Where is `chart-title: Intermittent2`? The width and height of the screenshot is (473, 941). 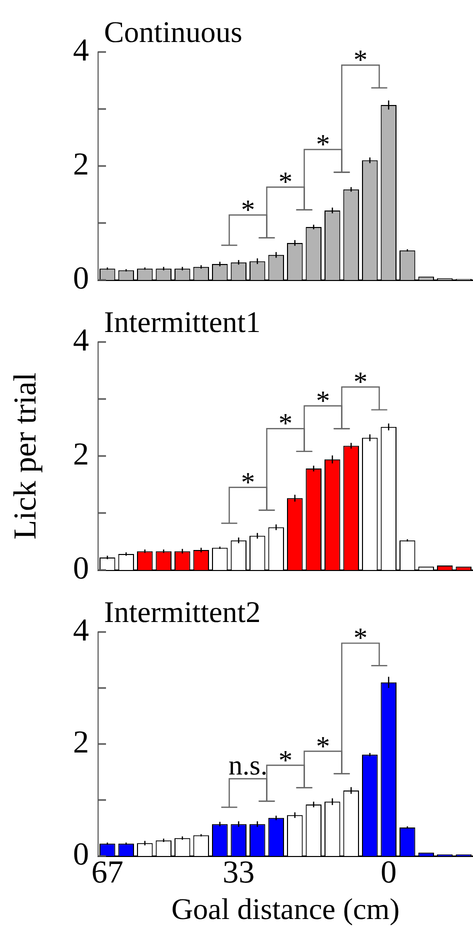 chart-title: Intermittent2 is located at coordinates (182, 612).